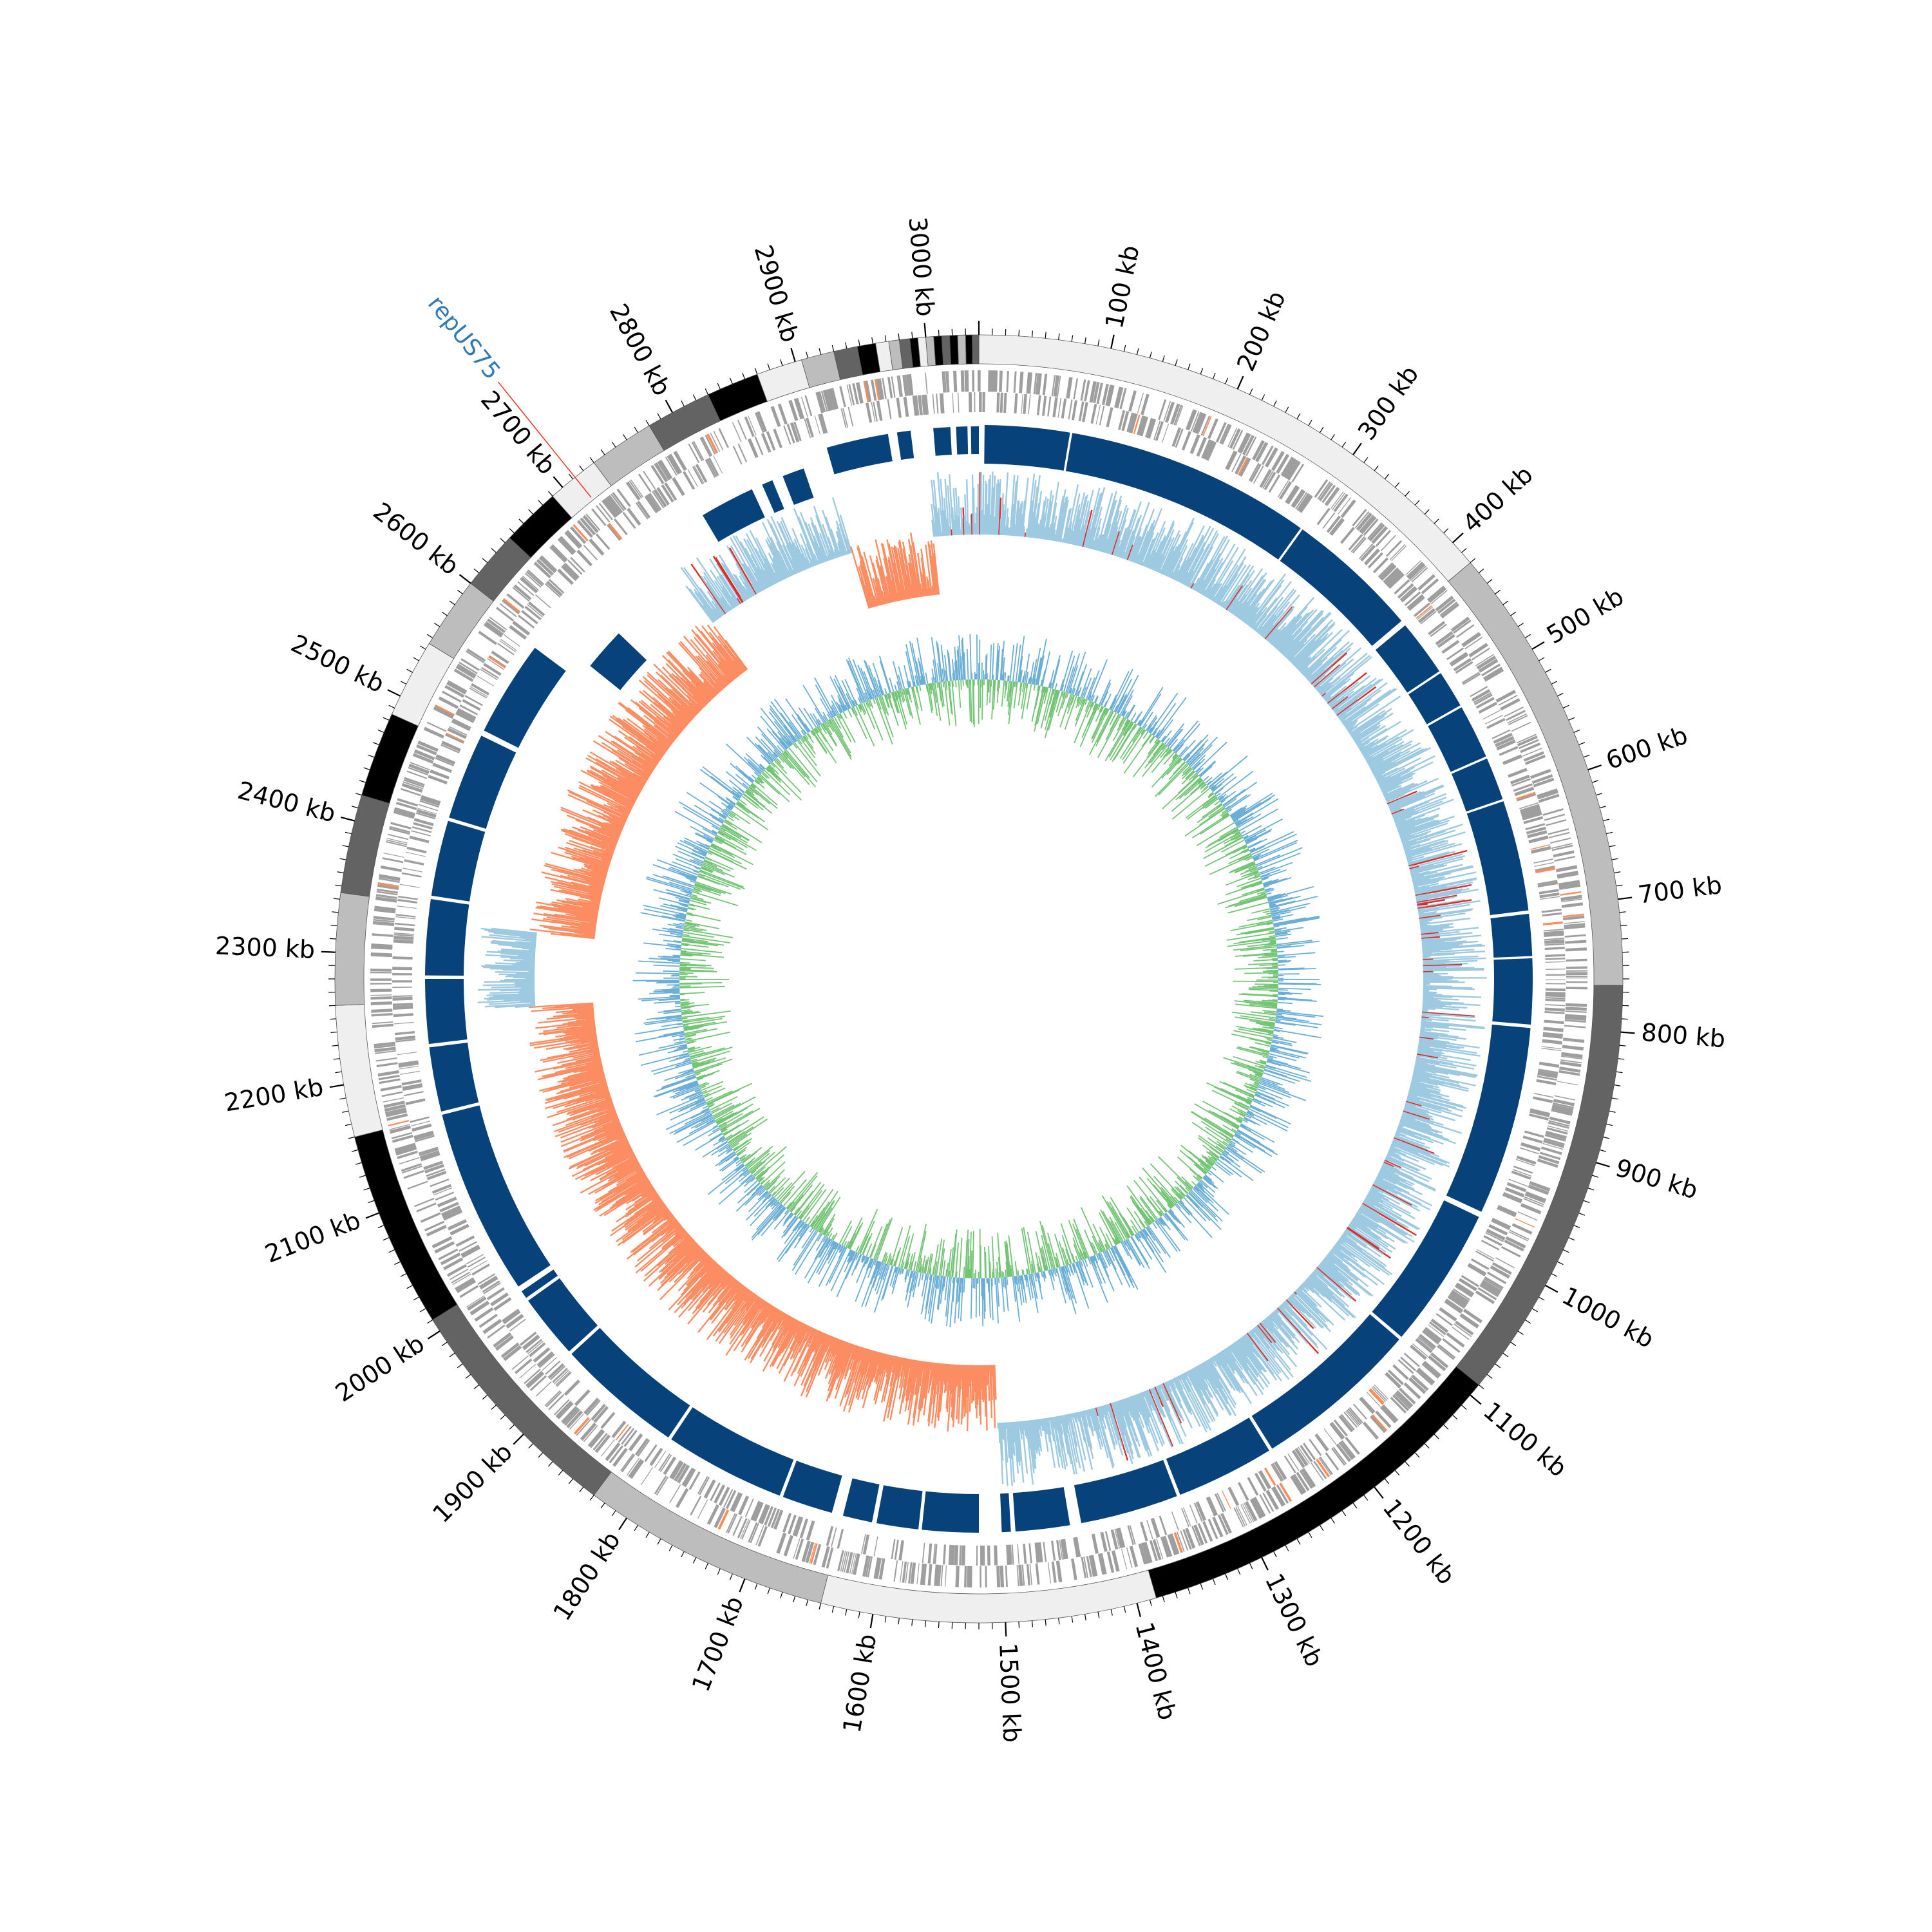 The height and width of the screenshot is (1932, 1932). I want to click on tick-label: 600 kb, so click(1646, 748).